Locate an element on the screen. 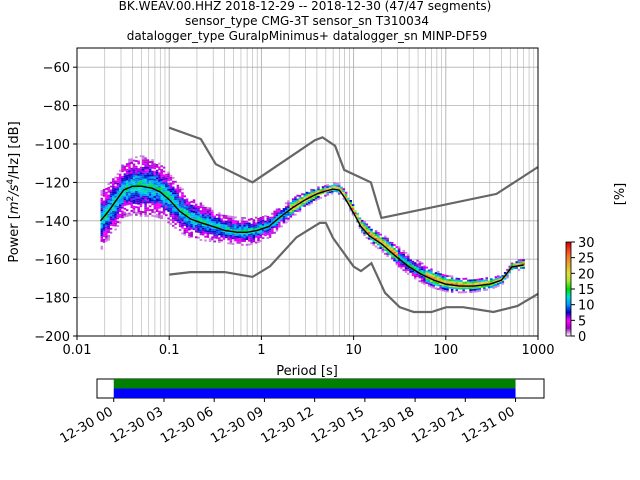  time-tick-label: 12-30 06 is located at coordinates (187, 425).